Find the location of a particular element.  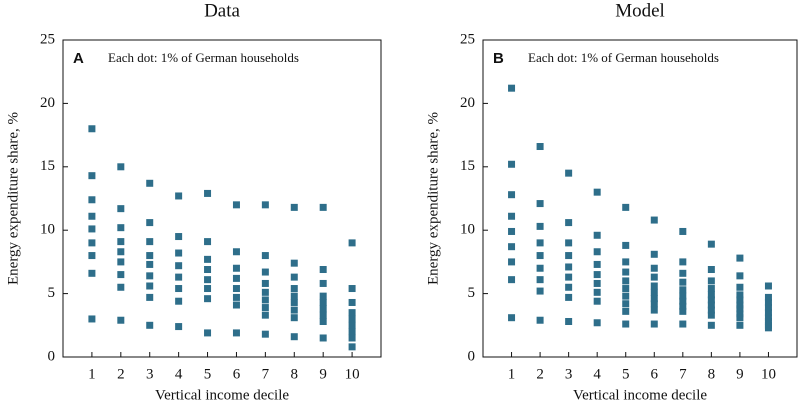

x-tick-label: 5 is located at coordinates (626, 374).